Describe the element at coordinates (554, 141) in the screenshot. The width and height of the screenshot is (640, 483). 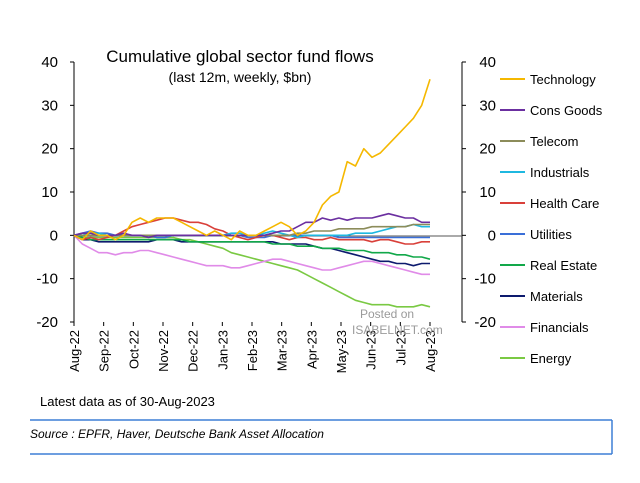
I see `legend-label-telecom: Telecom` at that location.